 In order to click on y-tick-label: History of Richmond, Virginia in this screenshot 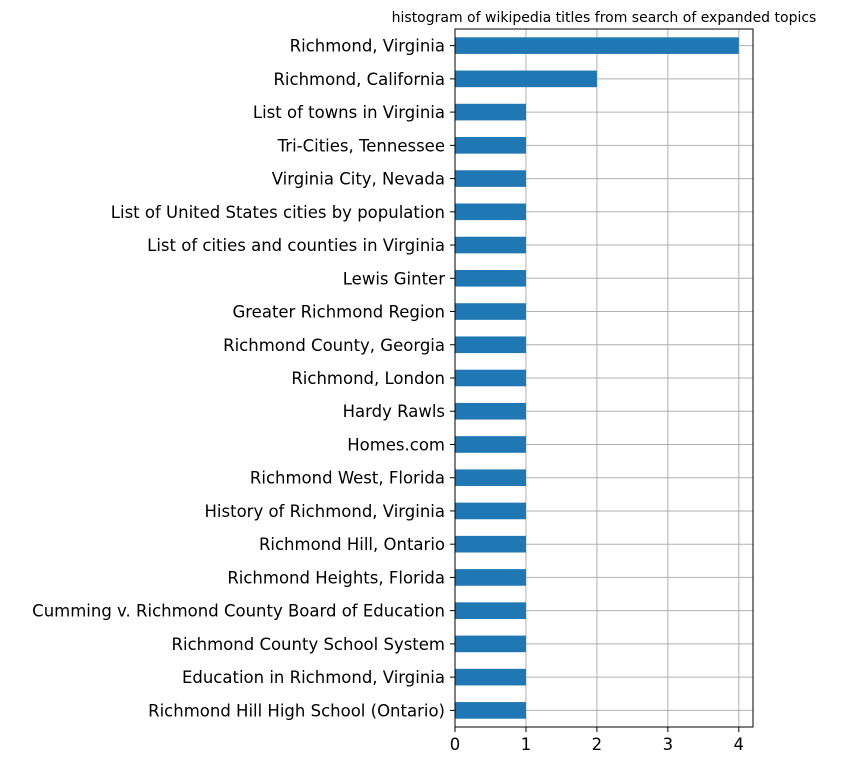, I will do `click(325, 511)`.